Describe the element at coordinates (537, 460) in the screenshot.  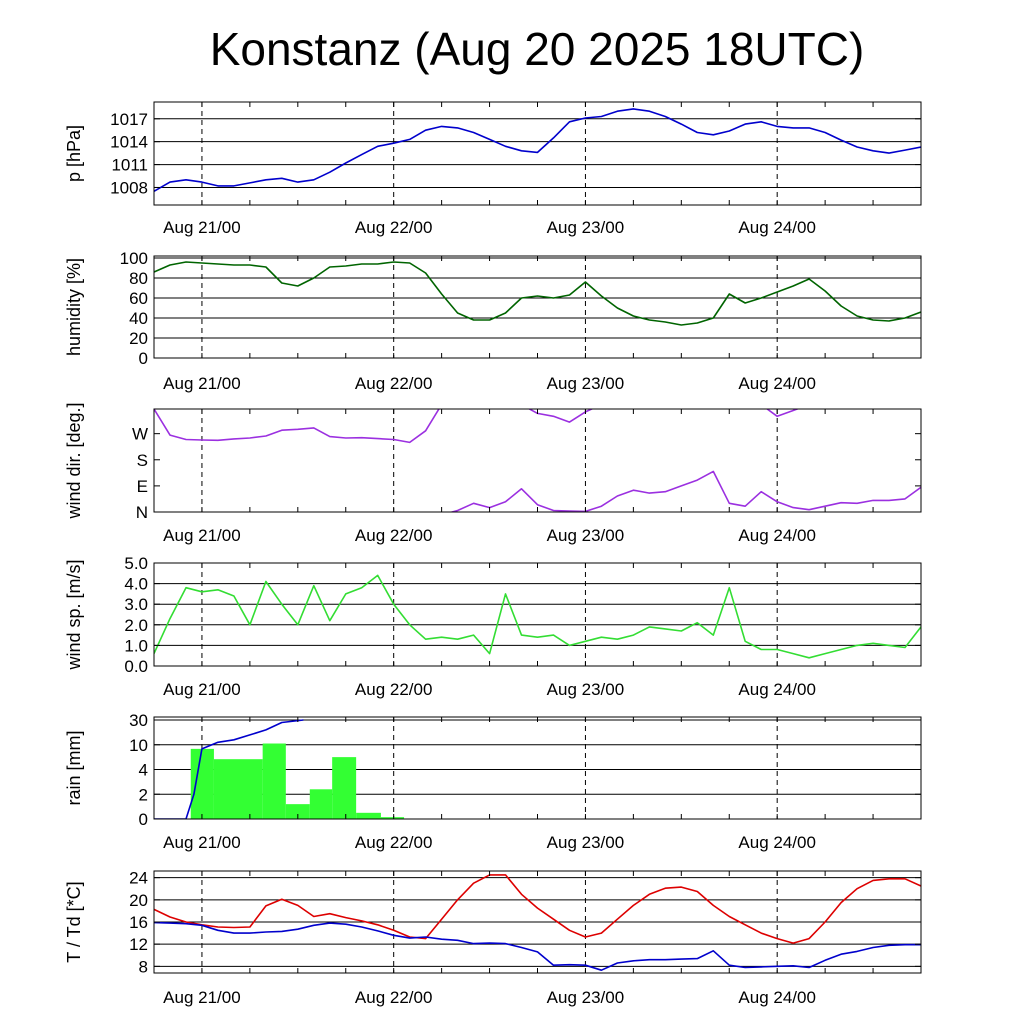
I see `panel-frame-wind_direction` at that location.